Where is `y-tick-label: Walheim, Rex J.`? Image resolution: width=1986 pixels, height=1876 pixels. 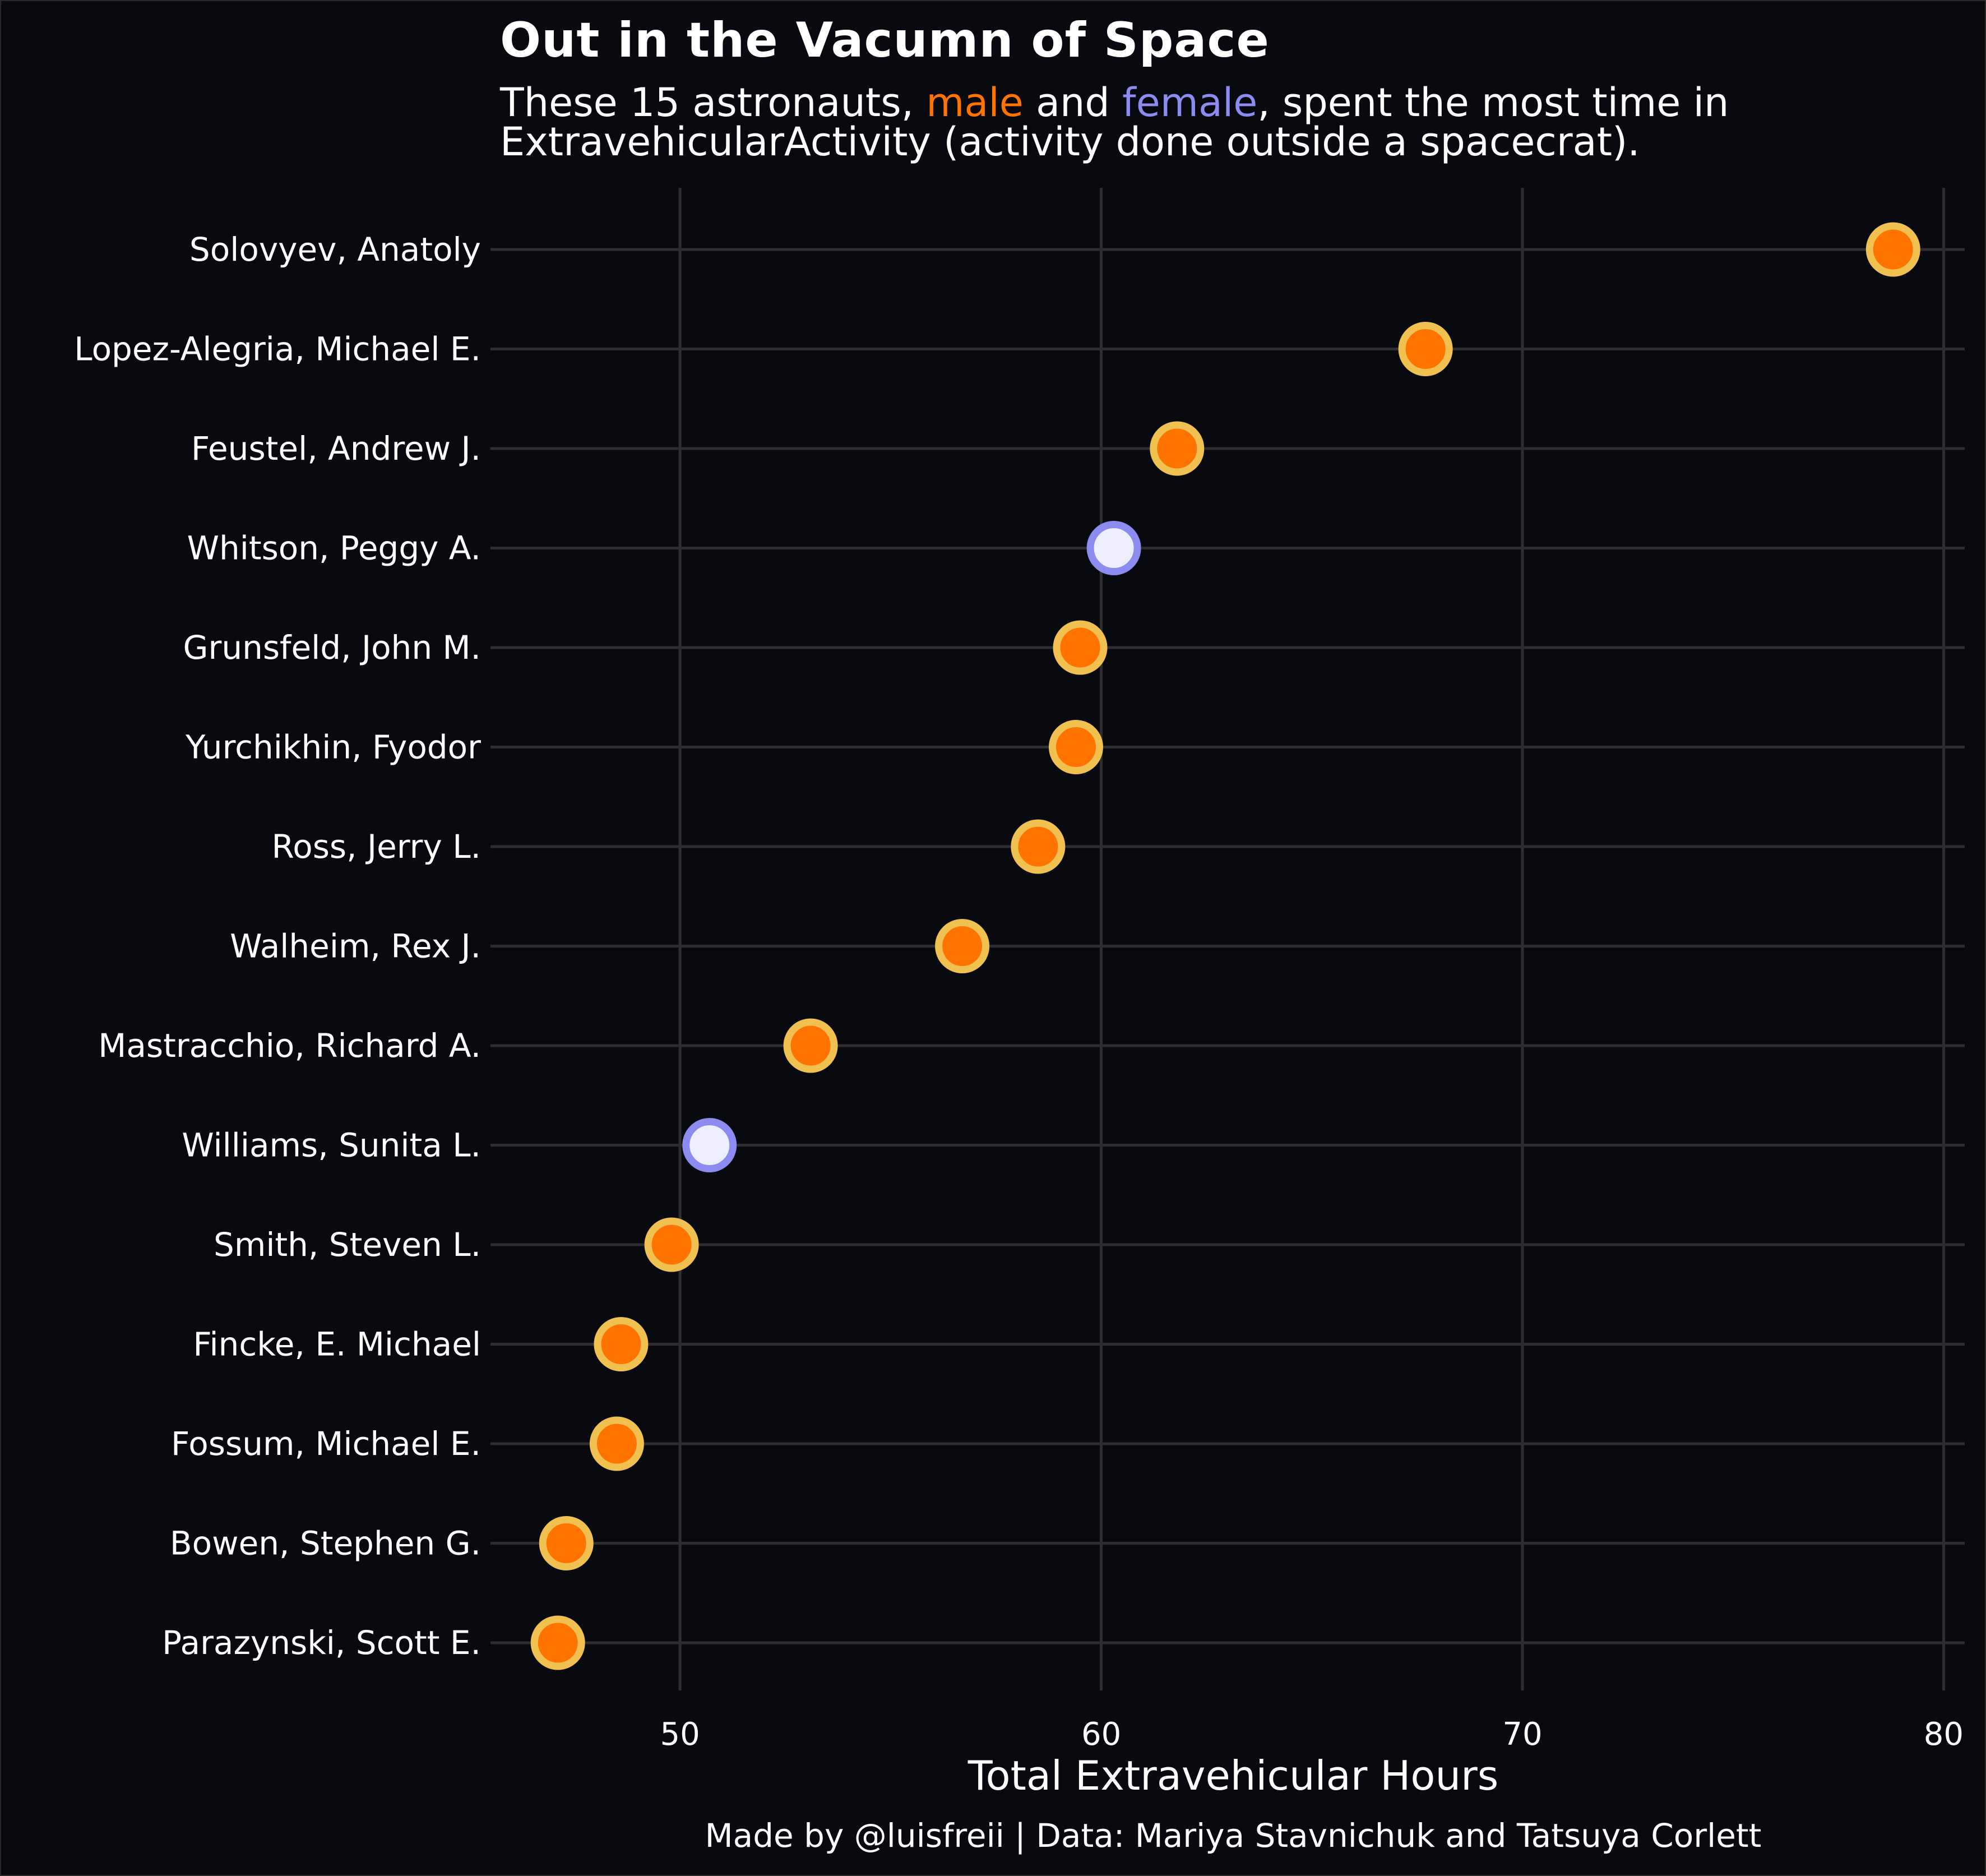
y-tick-label: Walheim, Rex J. is located at coordinates (356, 946).